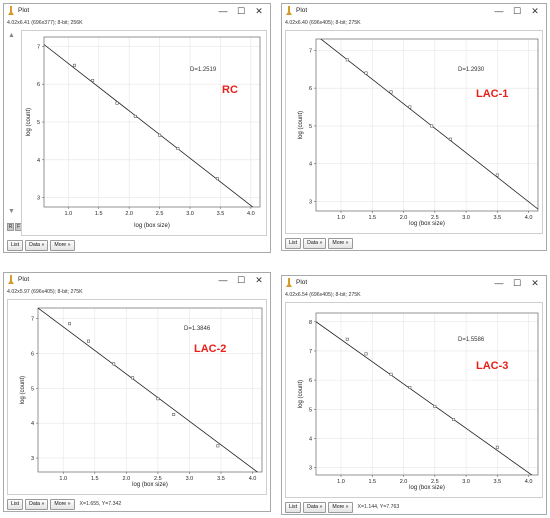 This screenshot has height=518, width=550. I want to click on cursor-coordinates: X=1.144, Y=7.763, so click(378, 506).